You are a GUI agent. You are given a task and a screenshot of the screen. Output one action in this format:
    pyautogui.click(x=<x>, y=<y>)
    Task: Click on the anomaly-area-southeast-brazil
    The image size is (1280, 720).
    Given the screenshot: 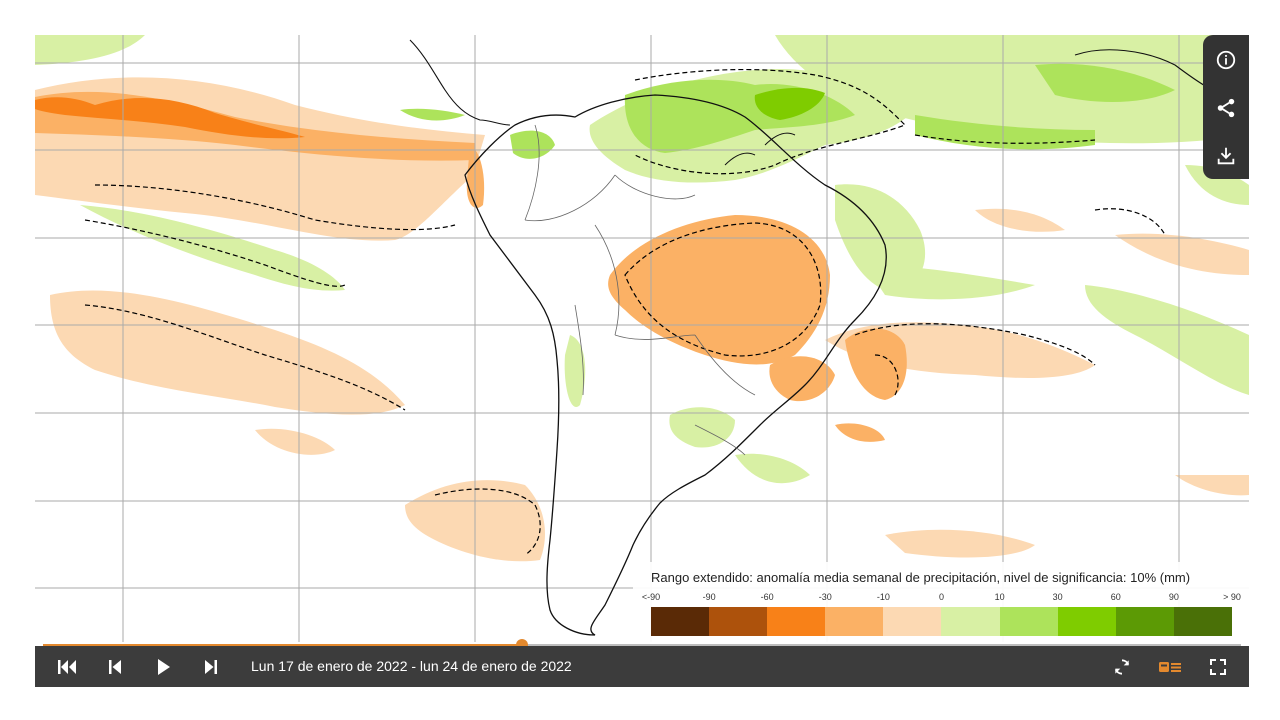 What is the action you would take?
    pyautogui.click(x=802, y=379)
    